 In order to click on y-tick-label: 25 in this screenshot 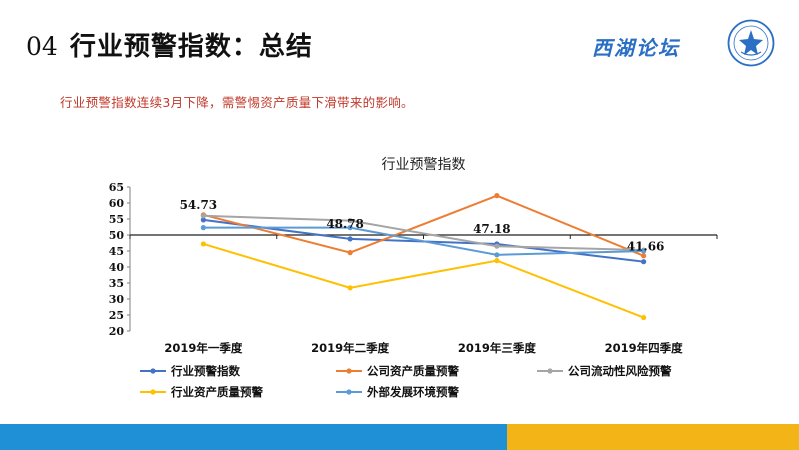, I will do `click(116, 315)`.